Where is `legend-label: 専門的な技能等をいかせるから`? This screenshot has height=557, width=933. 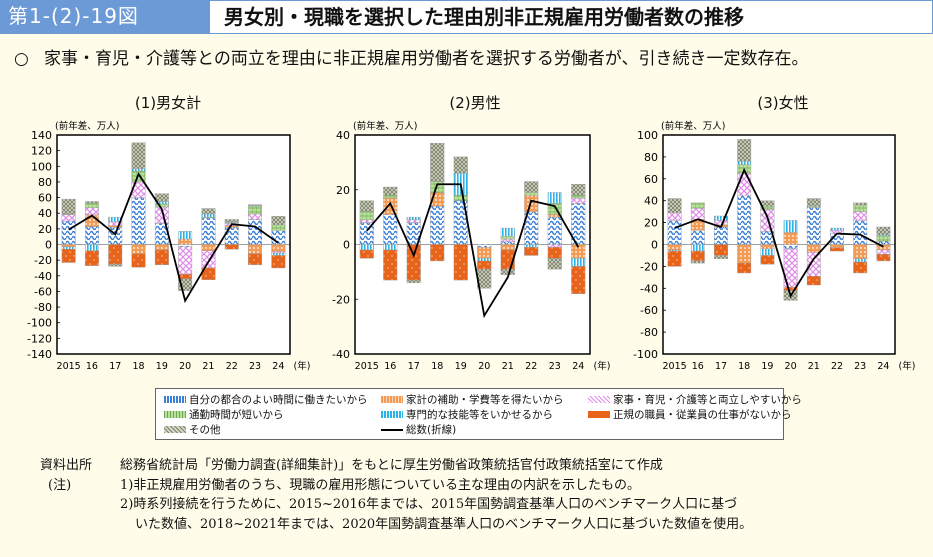 legend-label: 専門的な技能等をいかせるから is located at coordinates (479, 415).